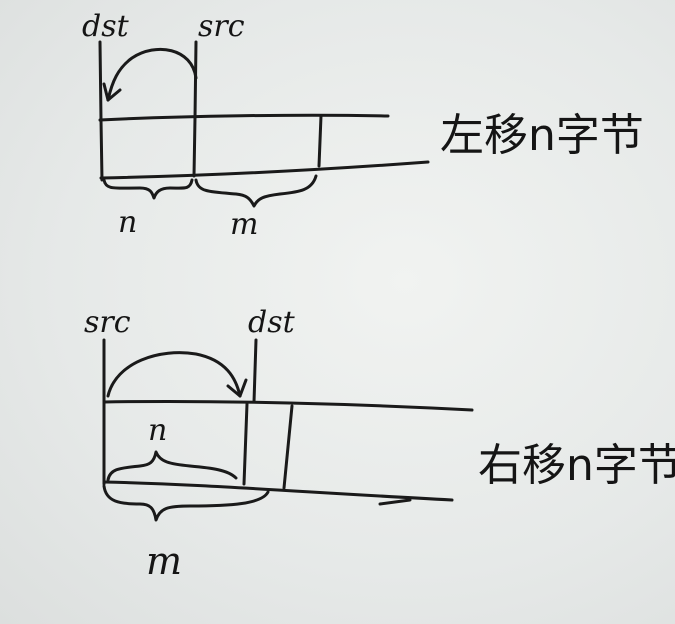  Describe the element at coordinates (174, 374) in the screenshot. I see `bottom-move-arrow` at that location.